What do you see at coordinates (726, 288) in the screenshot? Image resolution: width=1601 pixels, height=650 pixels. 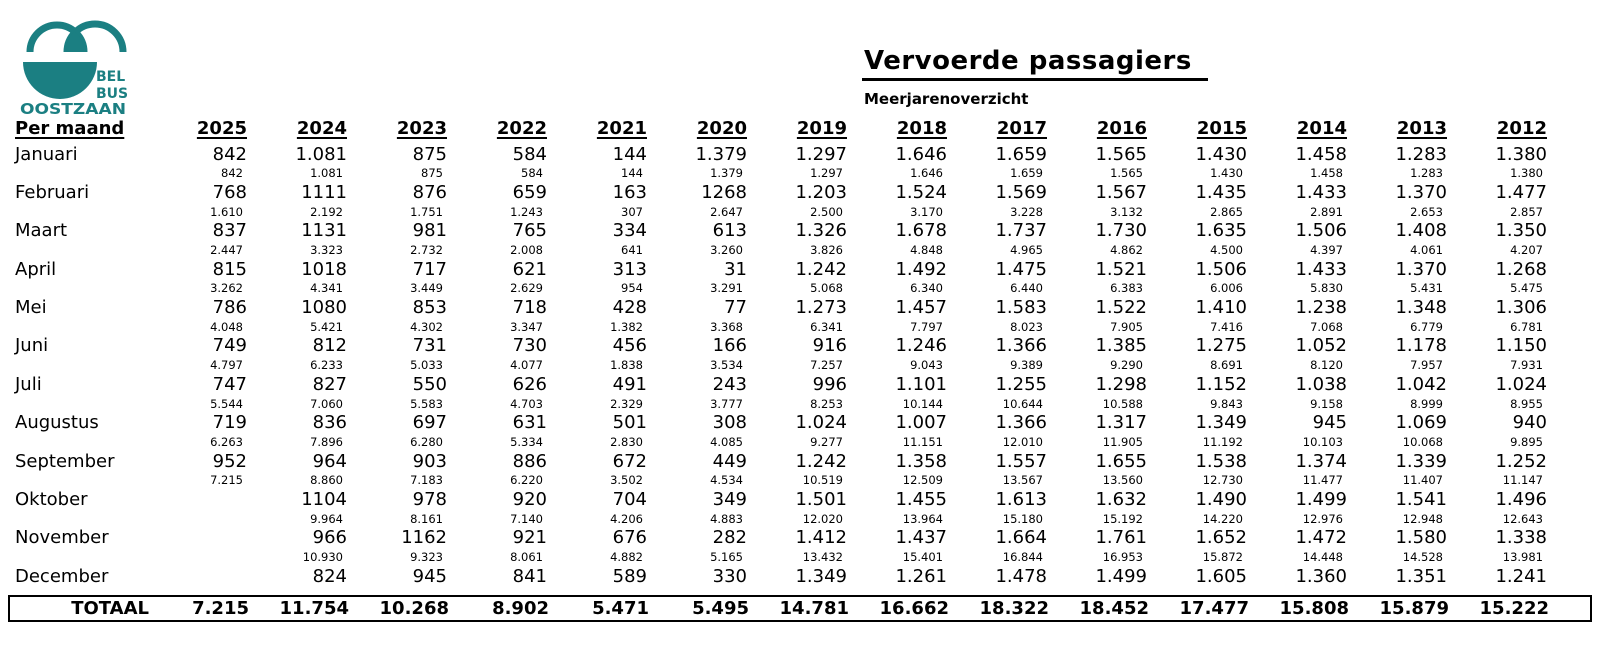 I see `cumulative-cell: 3.291` at bounding box center [726, 288].